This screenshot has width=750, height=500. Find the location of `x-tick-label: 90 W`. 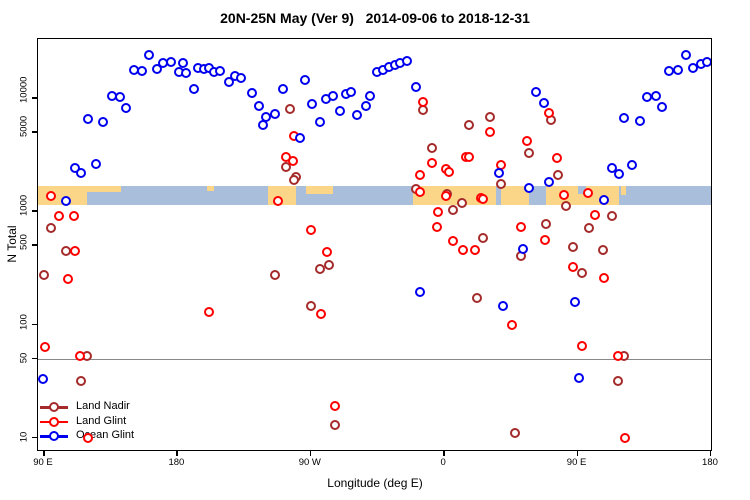

x-tick-label: 90 W is located at coordinates (309, 462).